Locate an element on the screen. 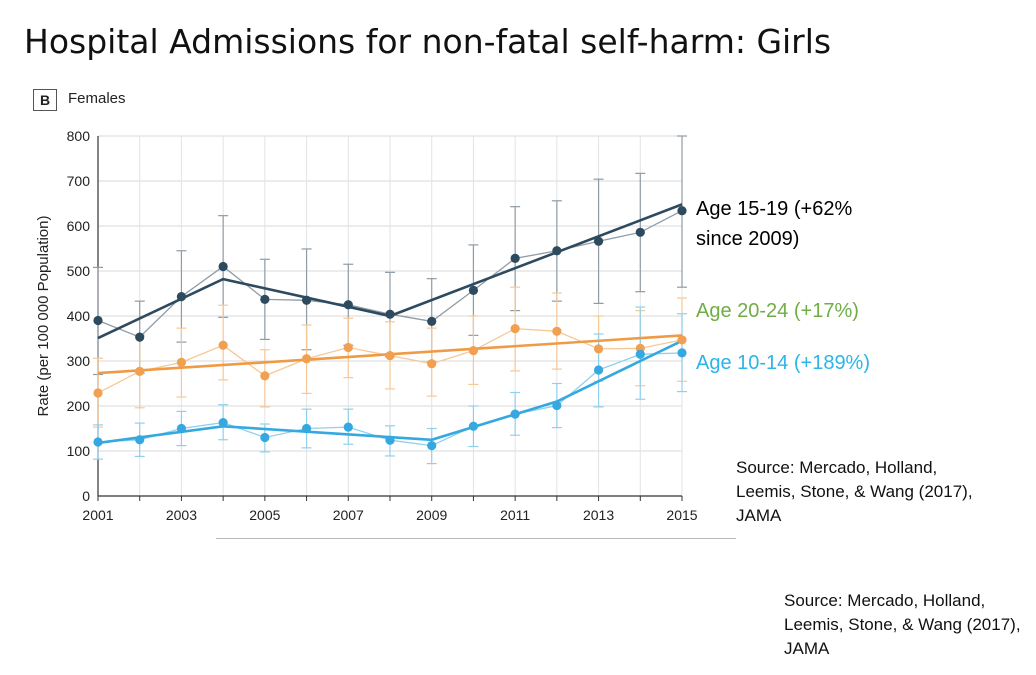  y-axis-label: Rate (per 100 000 Population) is located at coordinates (43, 316).